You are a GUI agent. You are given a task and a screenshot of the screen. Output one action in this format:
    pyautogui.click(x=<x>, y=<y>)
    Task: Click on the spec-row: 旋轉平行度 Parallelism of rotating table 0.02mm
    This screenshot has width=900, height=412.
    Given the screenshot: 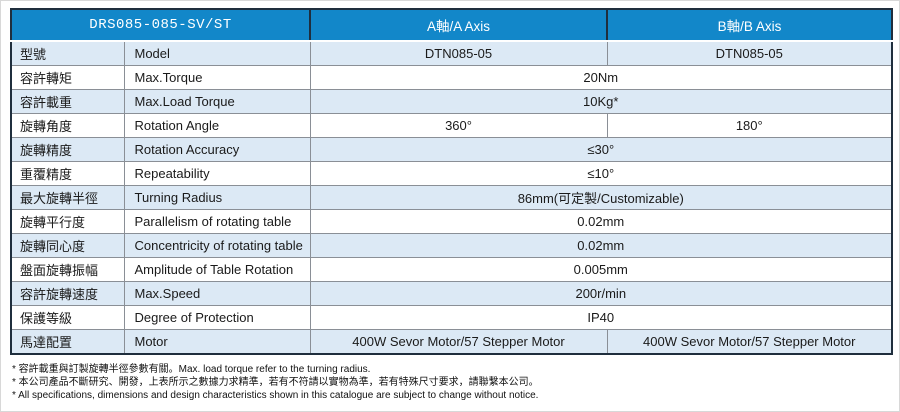 What is the action you would take?
    pyautogui.click(x=451, y=221)
    